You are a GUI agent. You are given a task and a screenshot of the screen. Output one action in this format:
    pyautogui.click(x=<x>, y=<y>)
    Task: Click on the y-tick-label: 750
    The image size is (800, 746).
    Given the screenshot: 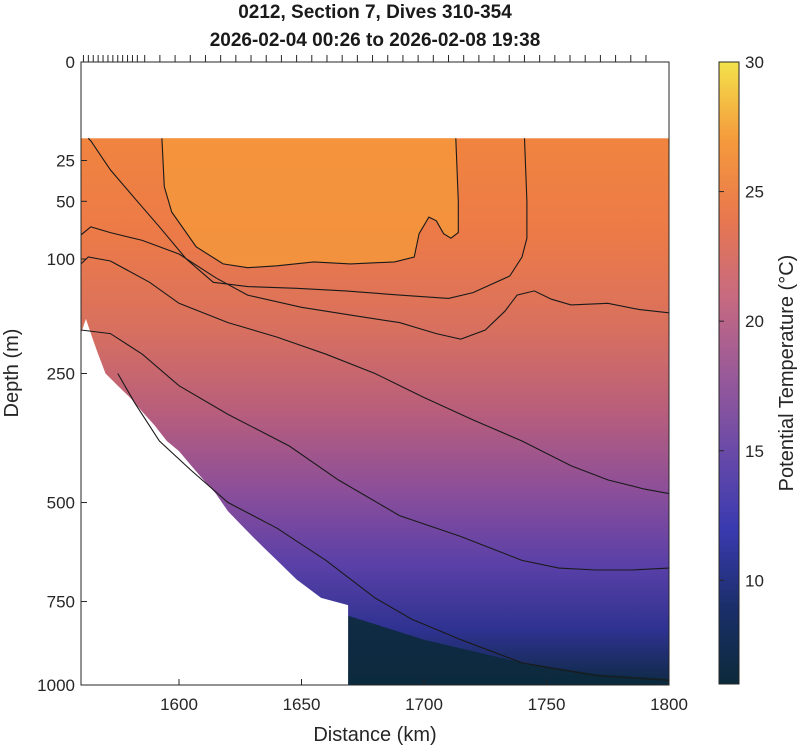 What is the action you would take?
    pyautogui.click(x=61, y=602)
    